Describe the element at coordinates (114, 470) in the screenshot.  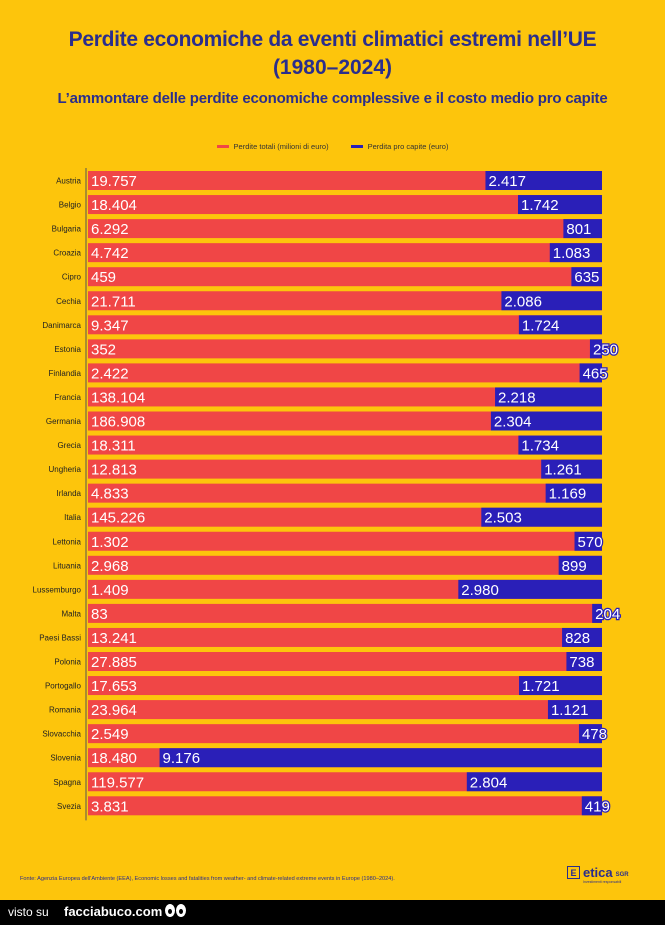
I see `data-label-total: 12.813` at that location.